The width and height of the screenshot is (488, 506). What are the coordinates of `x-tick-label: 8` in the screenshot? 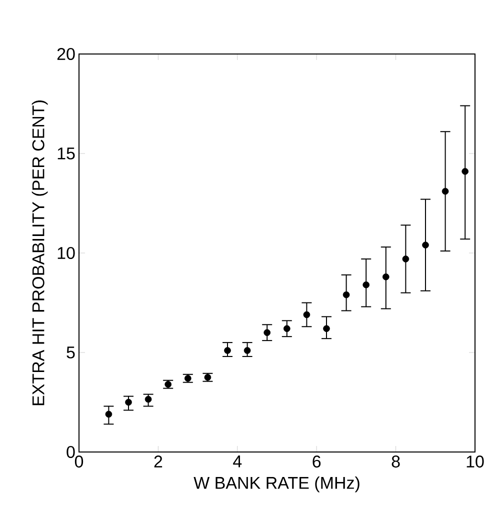 It's located at (396, 462).